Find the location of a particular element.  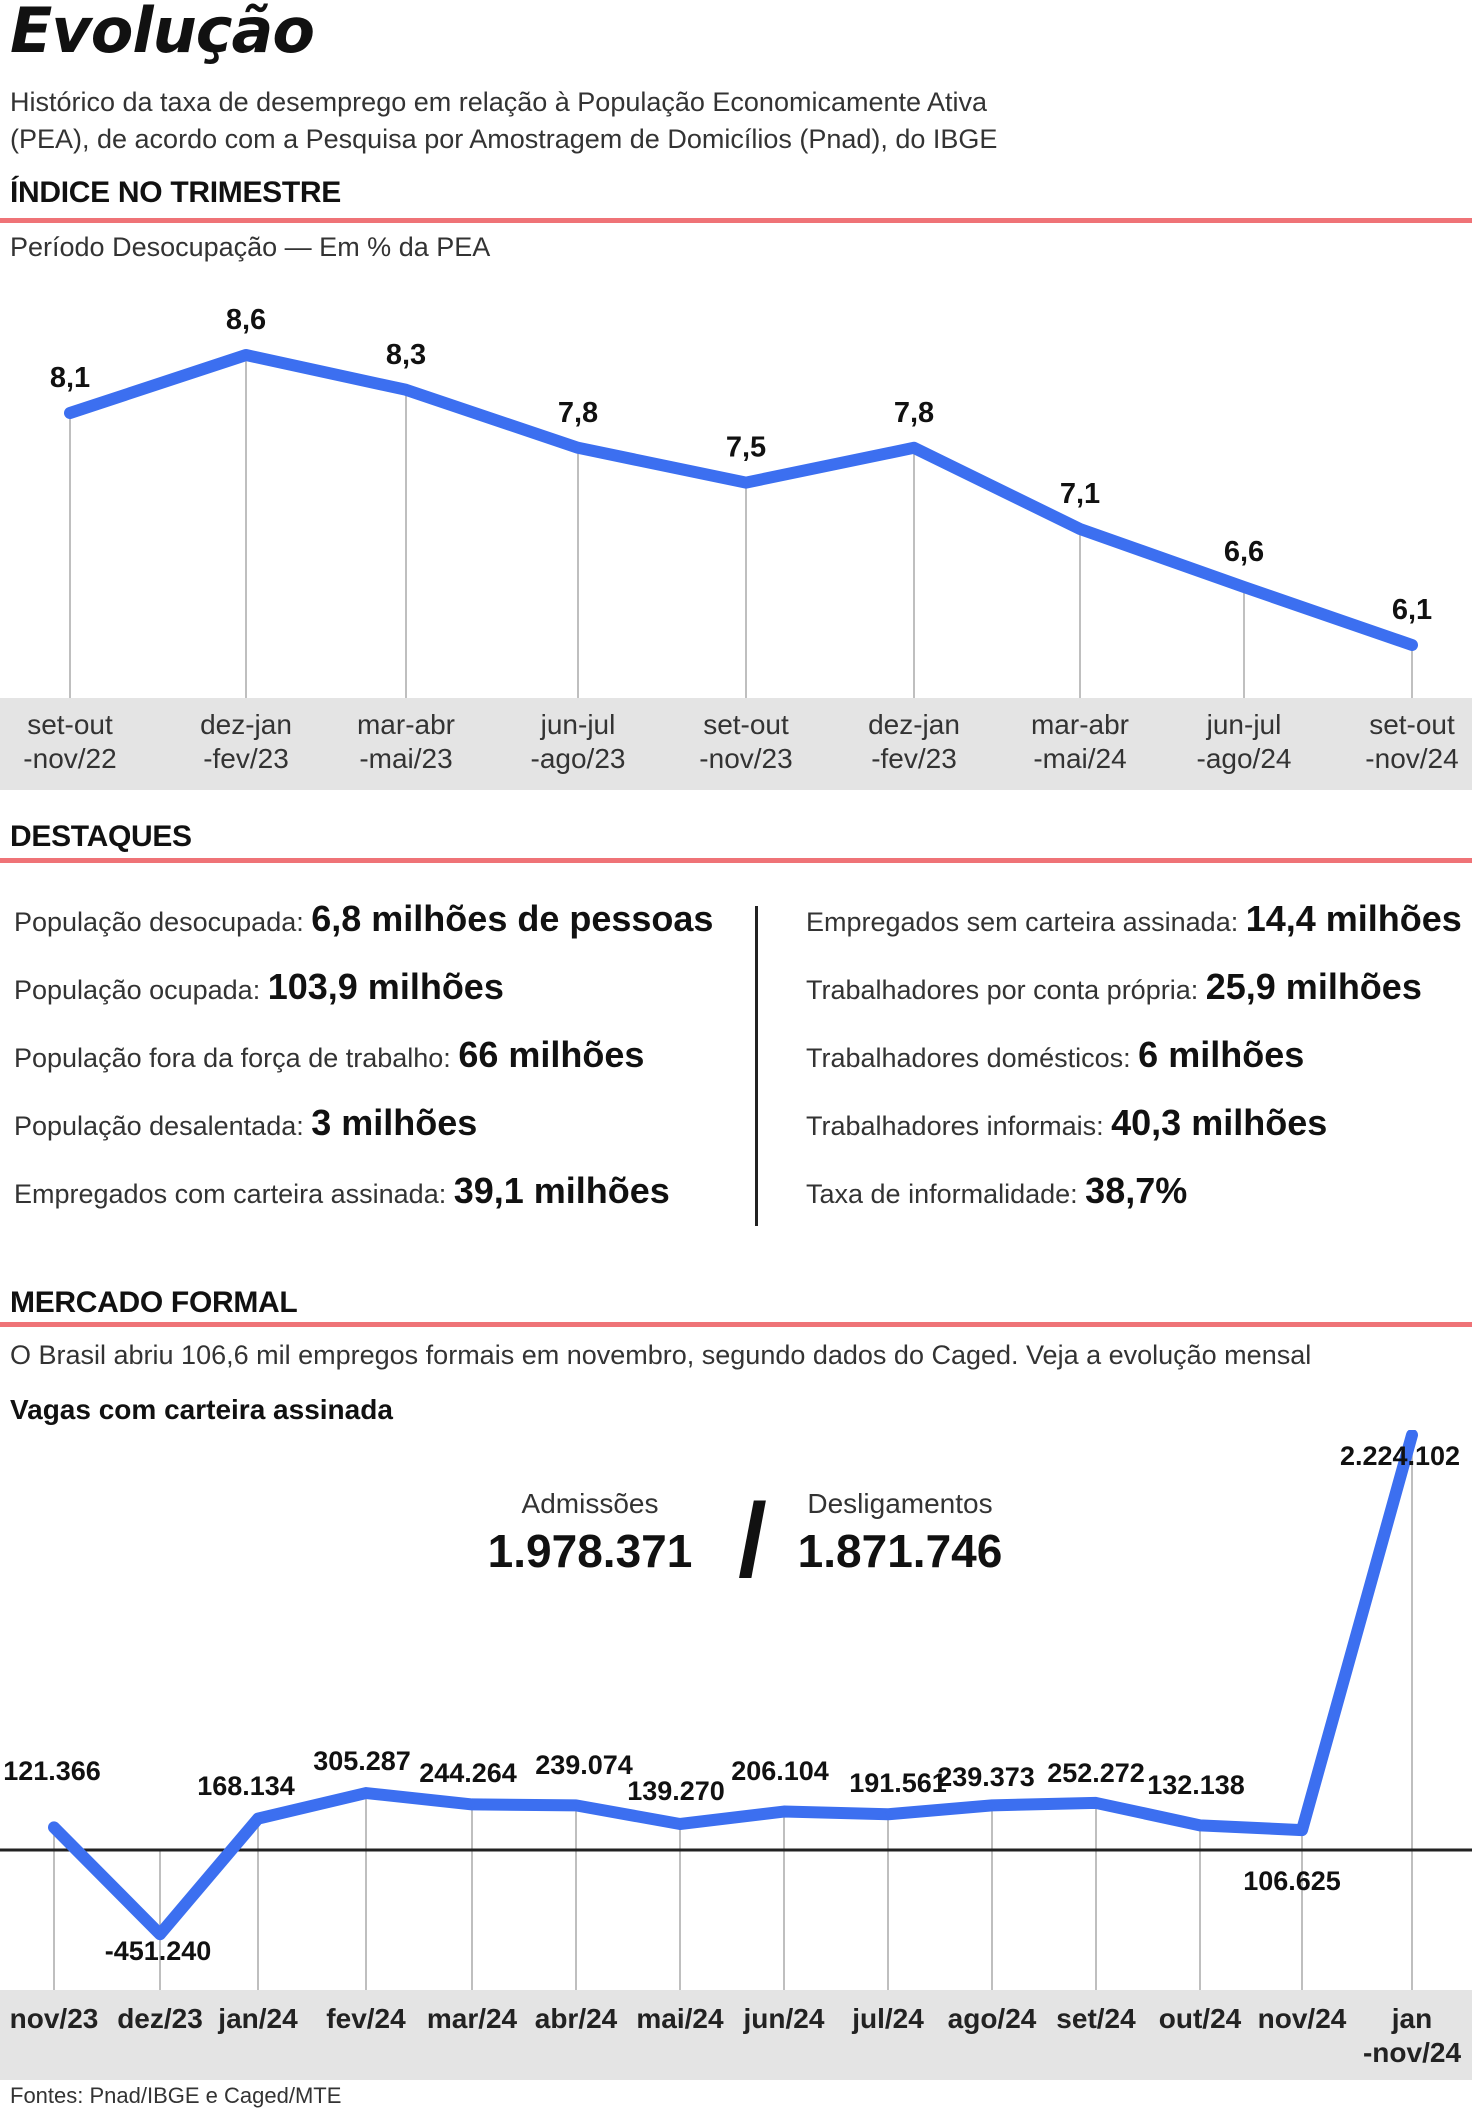

data-label: 106.625 is located at coordinates (1292, 1881).